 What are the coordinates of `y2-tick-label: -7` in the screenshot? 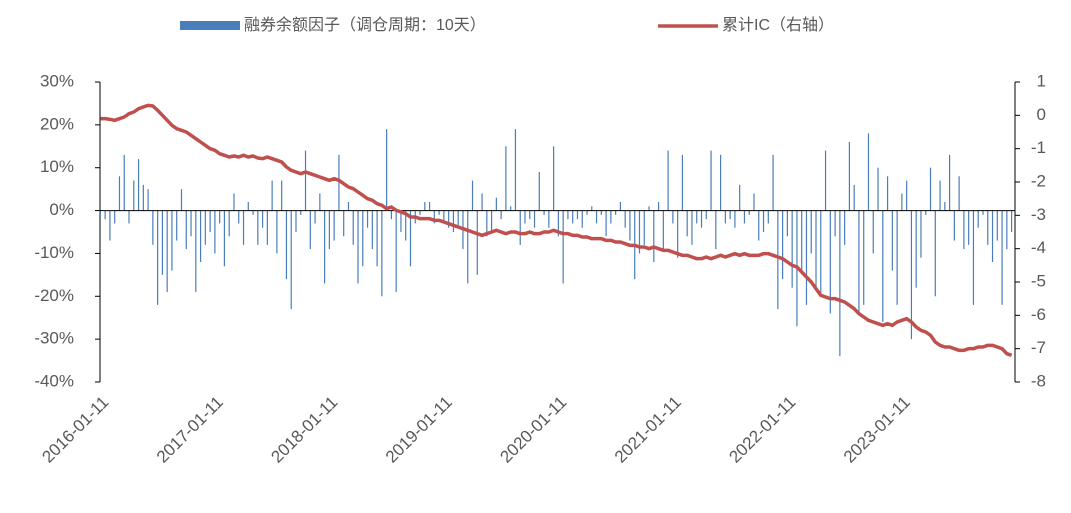 It's located at (1038, 347).